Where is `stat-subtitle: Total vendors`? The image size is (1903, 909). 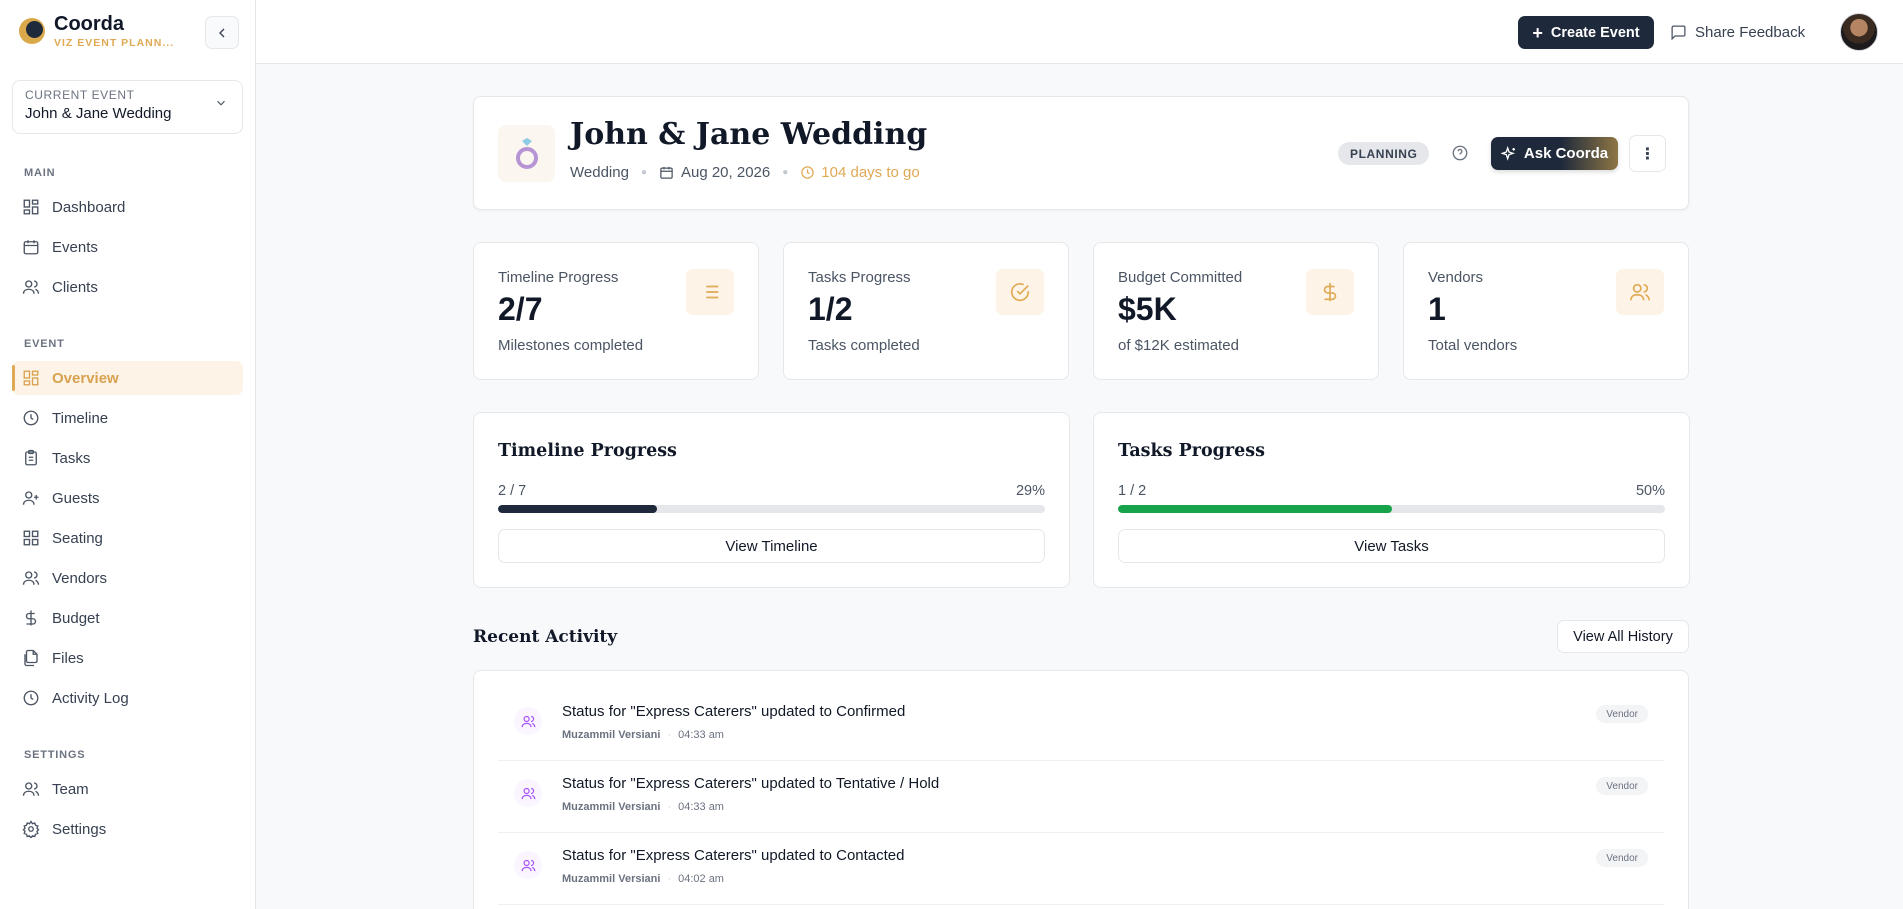 stat-subtitle: Total vendors is located at coordinates (1473, 345).